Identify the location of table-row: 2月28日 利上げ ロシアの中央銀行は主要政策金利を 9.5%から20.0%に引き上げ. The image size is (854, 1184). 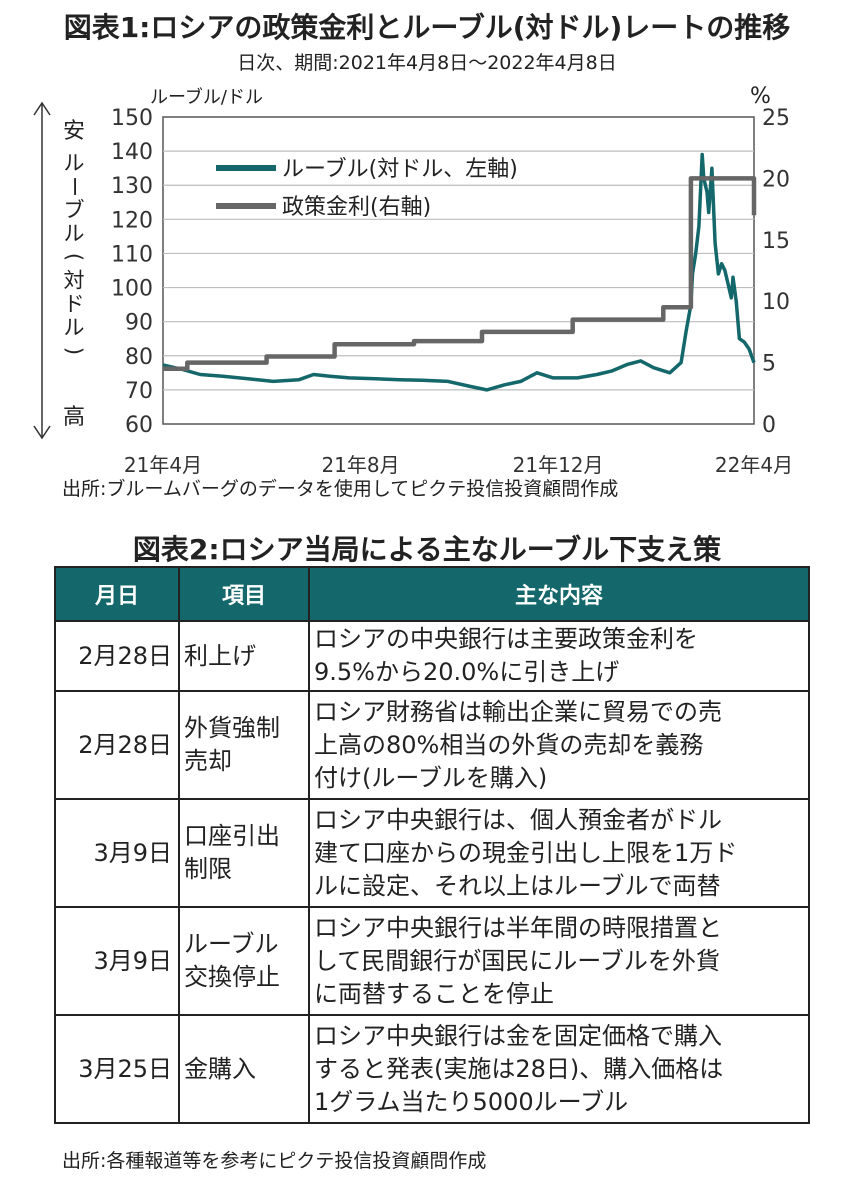
(432, 656).